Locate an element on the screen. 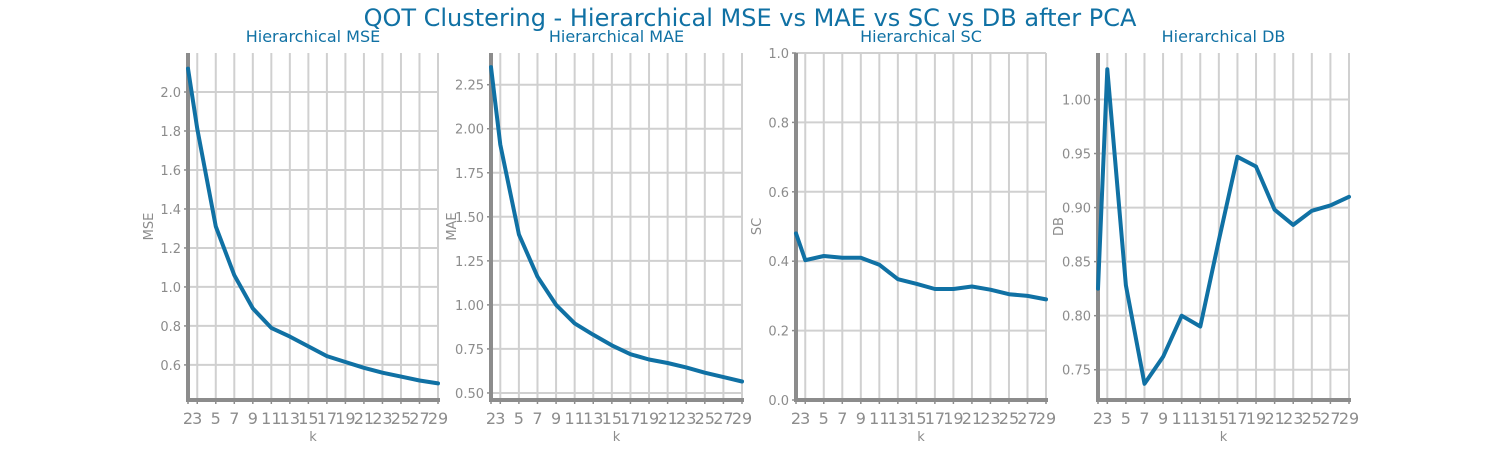  y-tick-label: 1.6 is located at coordinates (170, 171).